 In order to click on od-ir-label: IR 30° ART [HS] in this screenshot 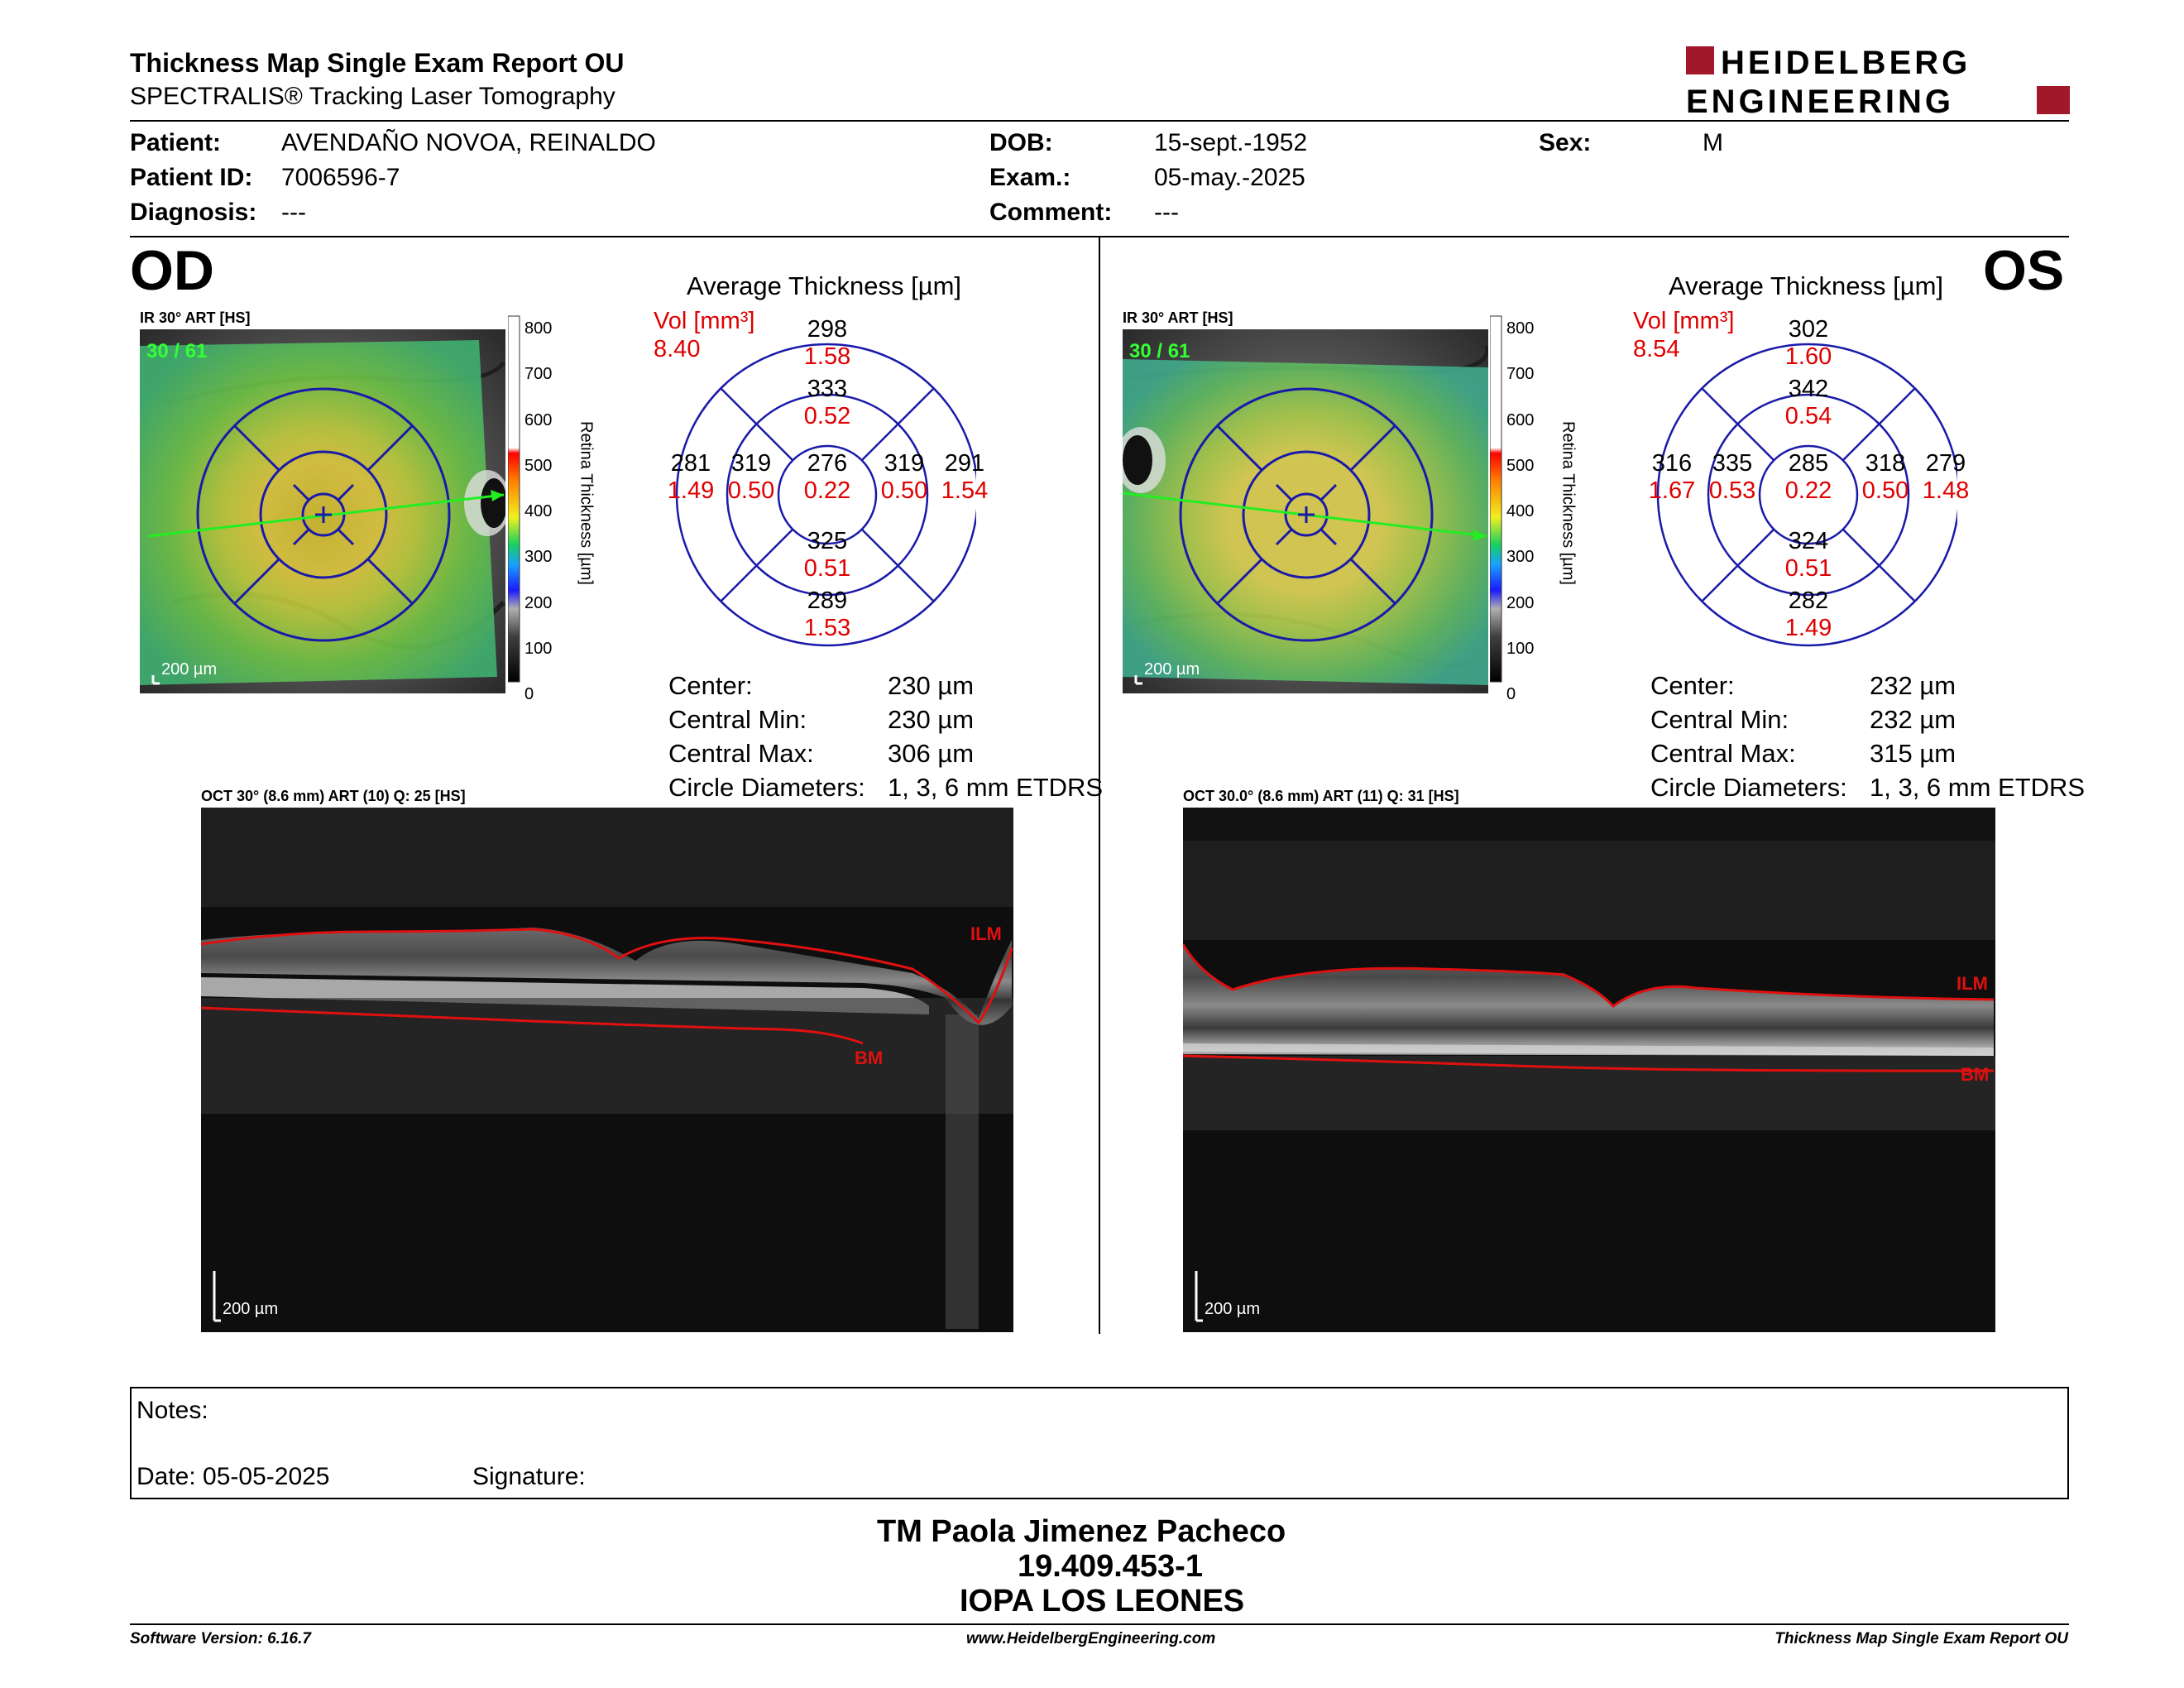, I will do `click(195, 317)`.